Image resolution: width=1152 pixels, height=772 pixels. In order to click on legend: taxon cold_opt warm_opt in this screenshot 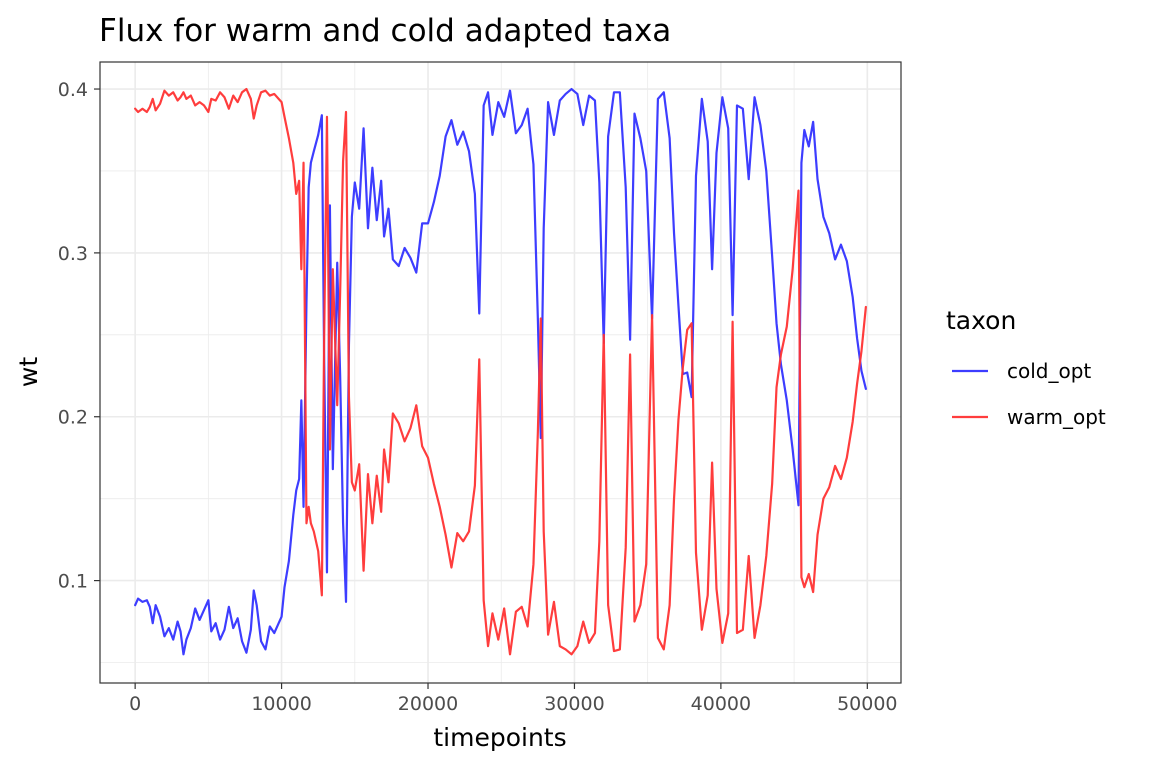, I will do `click(1026, 367)`.